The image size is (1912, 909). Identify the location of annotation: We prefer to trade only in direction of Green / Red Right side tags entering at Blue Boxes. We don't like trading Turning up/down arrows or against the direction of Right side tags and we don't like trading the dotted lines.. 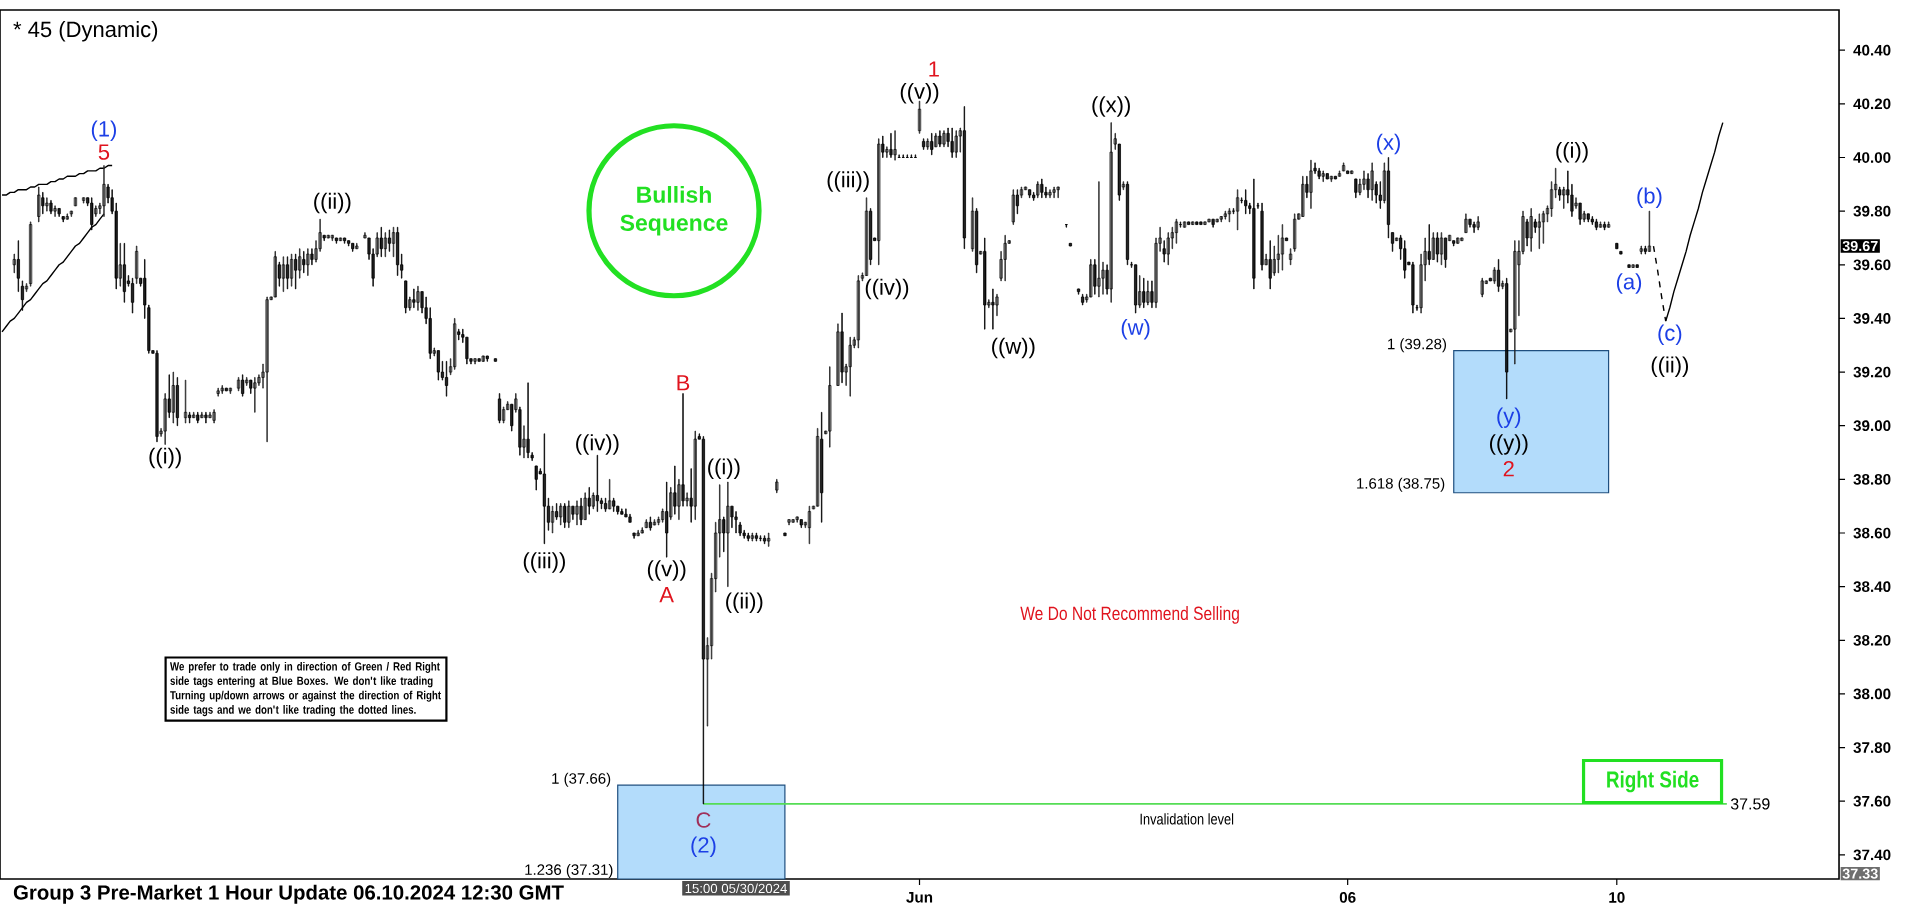
(305, 689).